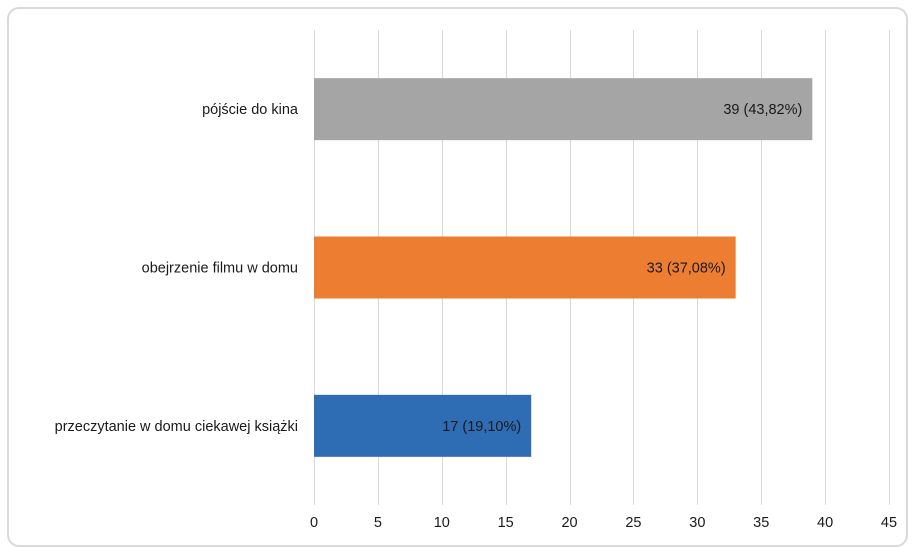 Image resolution: width=915 pixels, height=547 pixels. I want to click on x-tick-label-40: 40, so click(825, 523).